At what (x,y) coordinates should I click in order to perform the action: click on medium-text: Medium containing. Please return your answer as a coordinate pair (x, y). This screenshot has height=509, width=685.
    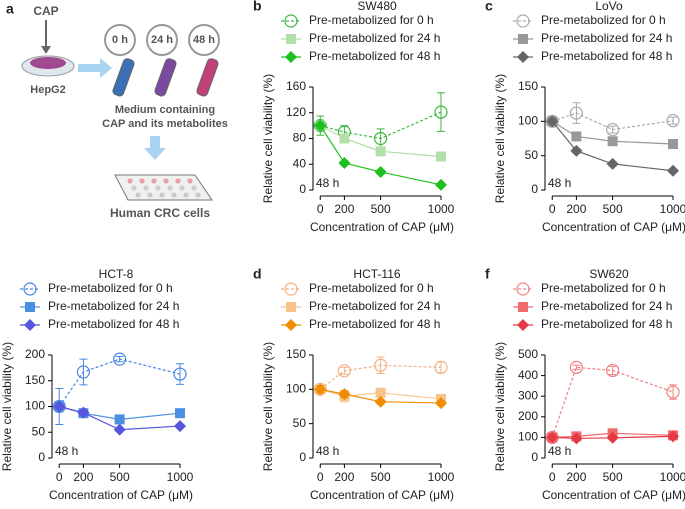
    Looking at the image, I should click on (165, 110).